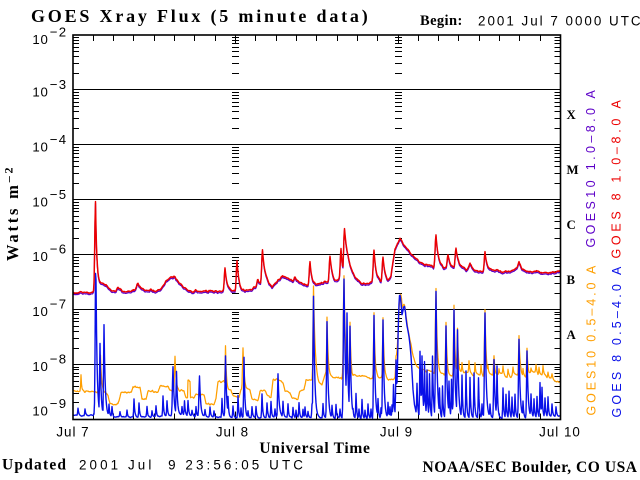 The image size is (640, 480). Describe the element at coordinates (573, 170) in the screenshot. I see `svg-text: M` at that location.